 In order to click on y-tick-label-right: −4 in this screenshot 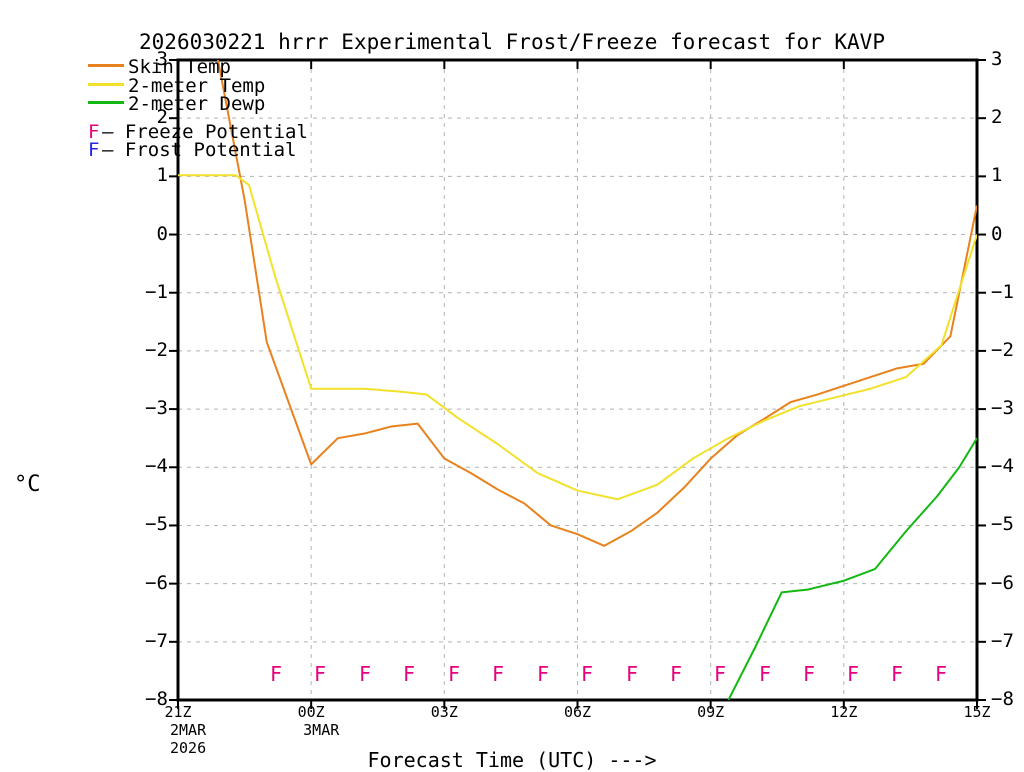, I will do `click(1002, 466)`.